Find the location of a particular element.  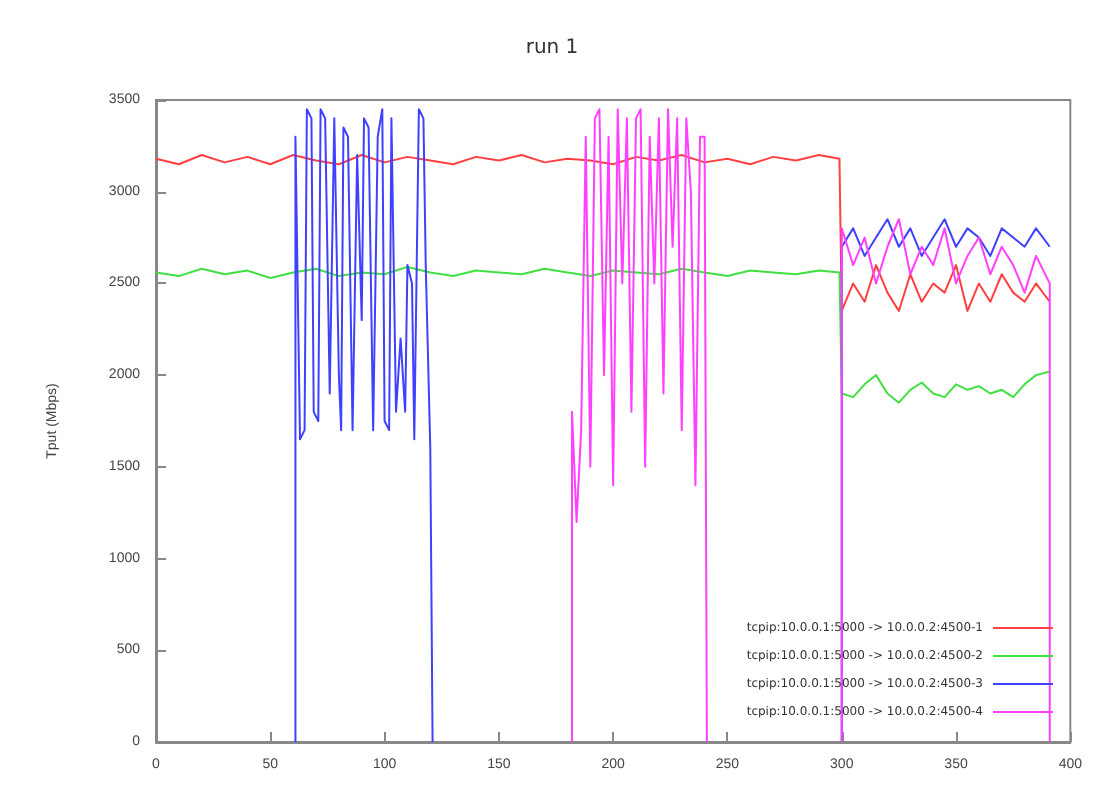

line-series is located at coordinates (603, 334).